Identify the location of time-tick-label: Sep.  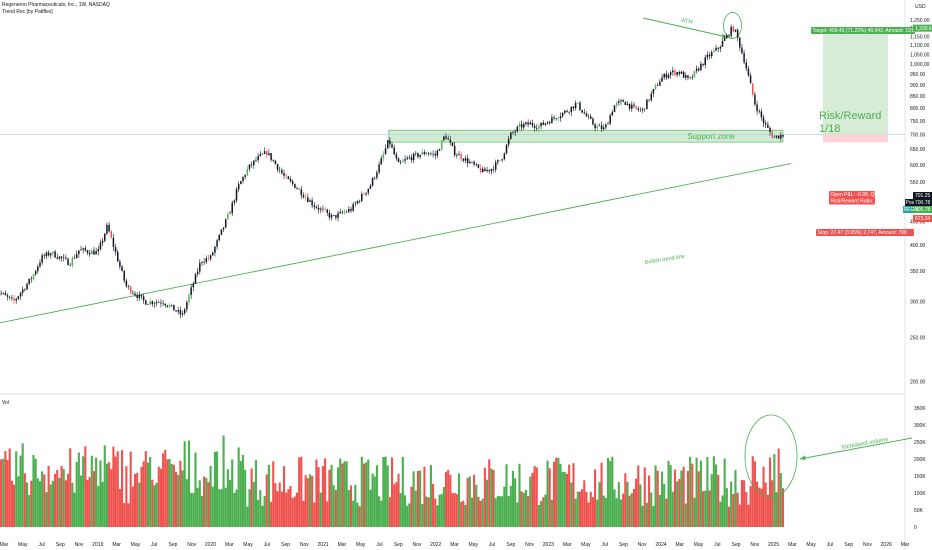
(510, 545).